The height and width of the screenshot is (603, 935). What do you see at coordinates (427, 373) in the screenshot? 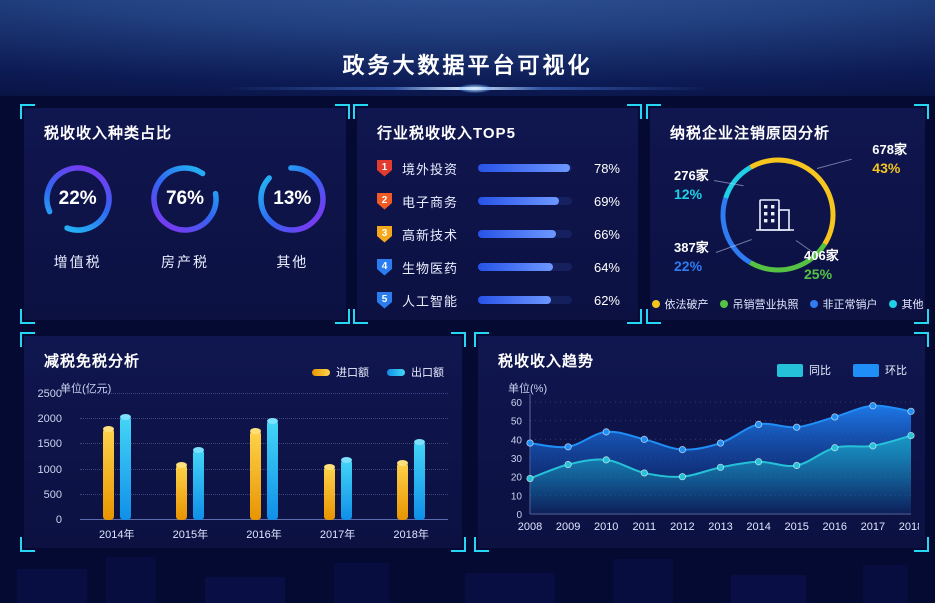
I see `legend-label: 出口额` at bounding box center [427, 373].